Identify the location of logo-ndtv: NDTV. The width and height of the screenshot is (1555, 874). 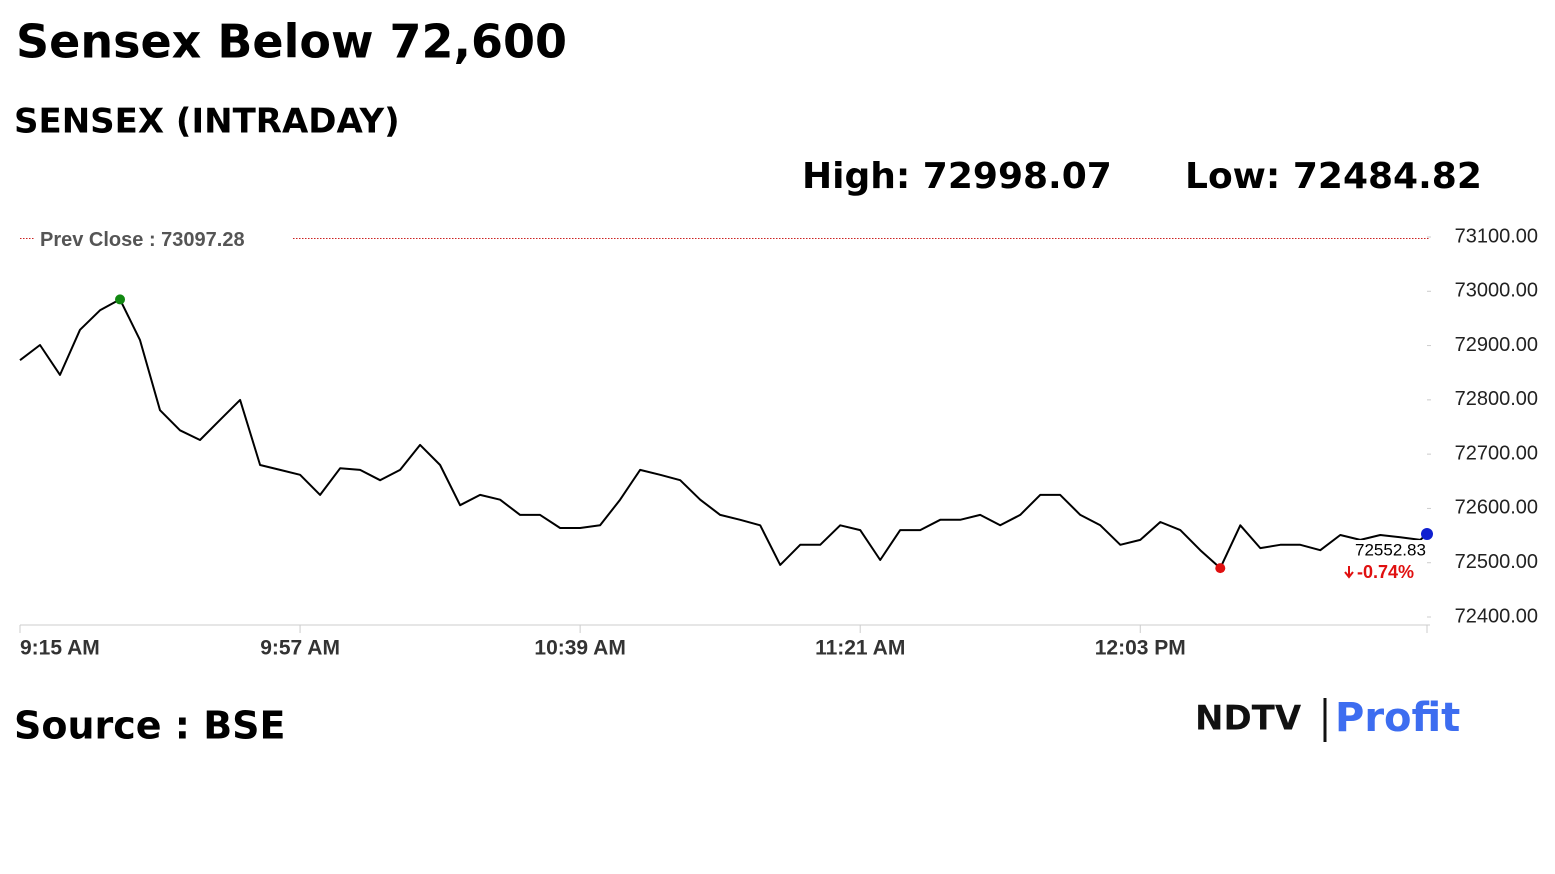
(1248, 719).